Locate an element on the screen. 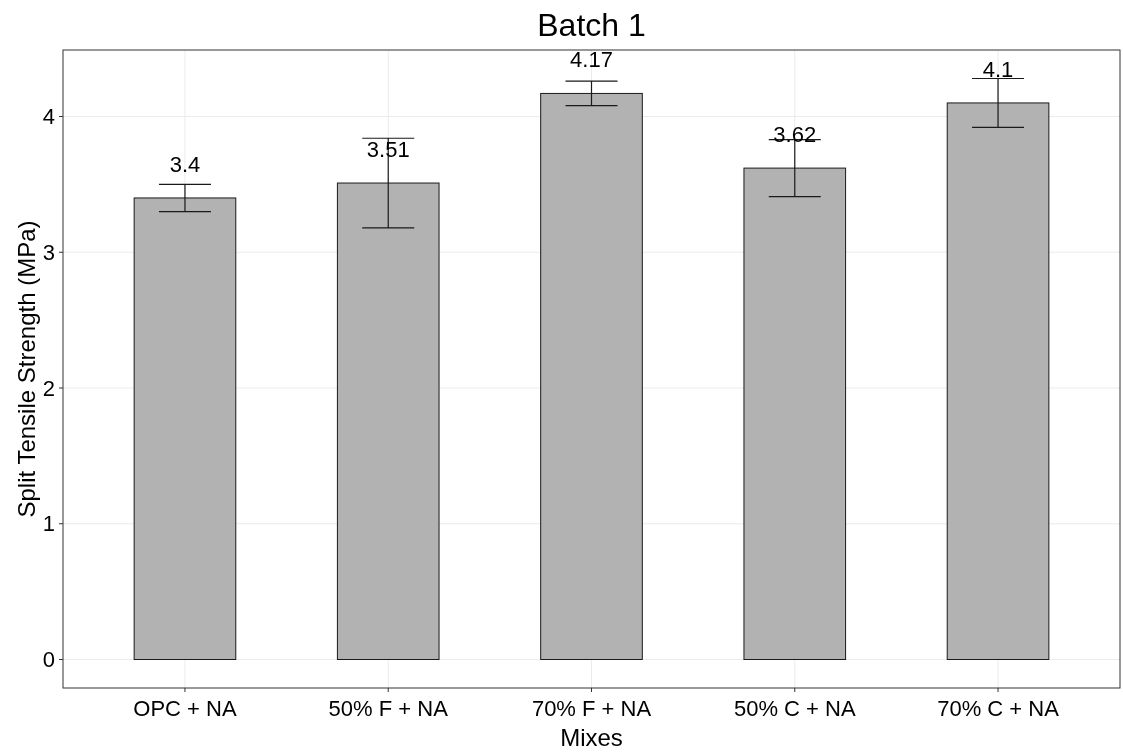  x-tick-label: OPC + NA is located at coordinates (185, 708).